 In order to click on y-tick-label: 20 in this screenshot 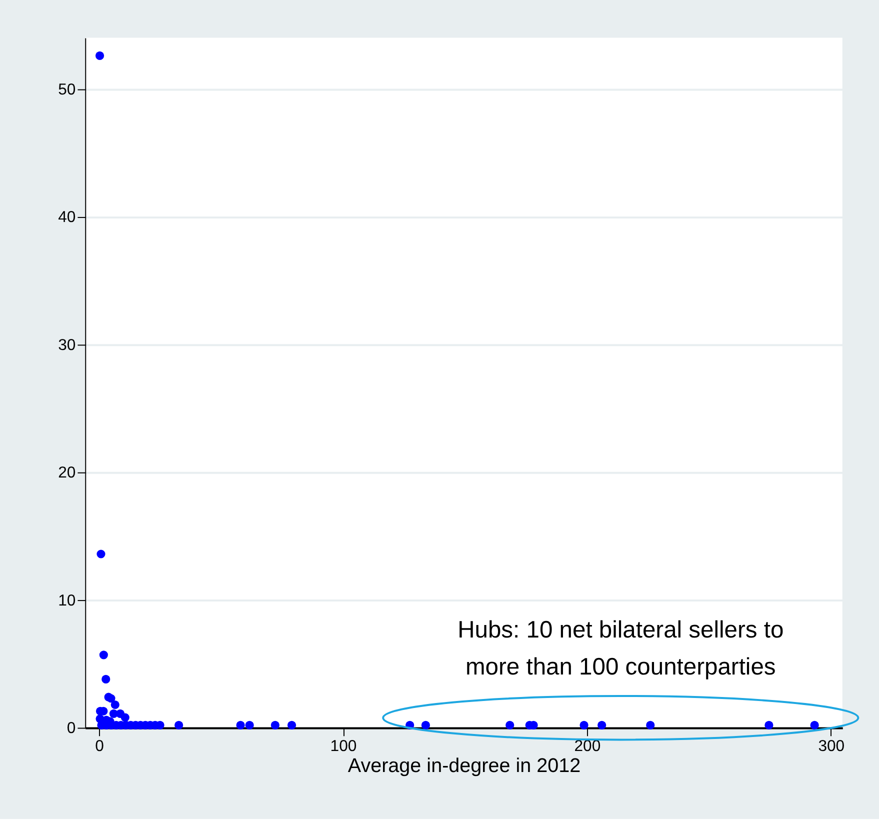, I will do `click(67, 473)`.